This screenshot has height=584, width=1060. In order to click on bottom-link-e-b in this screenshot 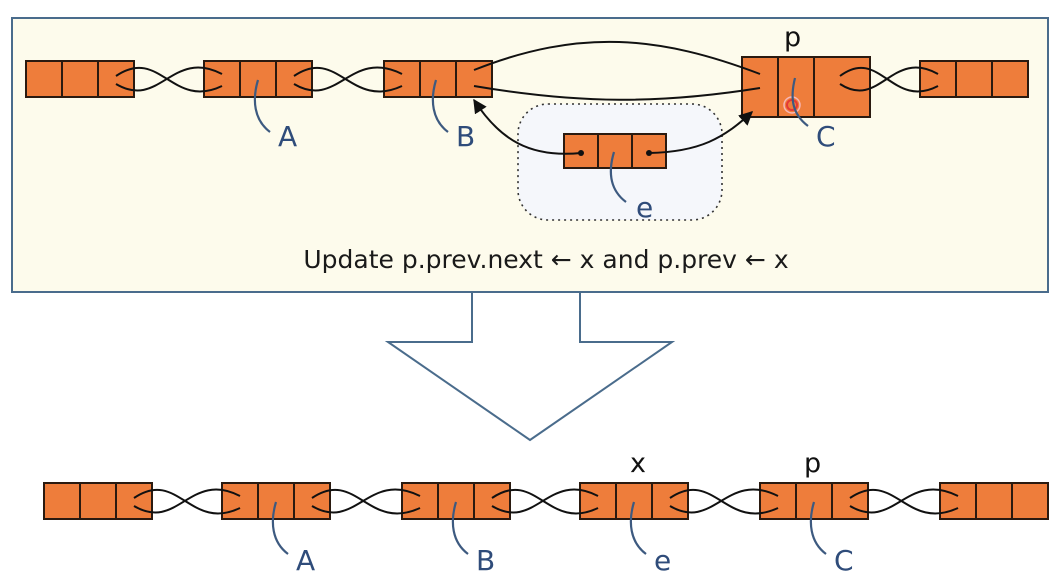, I will do `click(545, 501)`.